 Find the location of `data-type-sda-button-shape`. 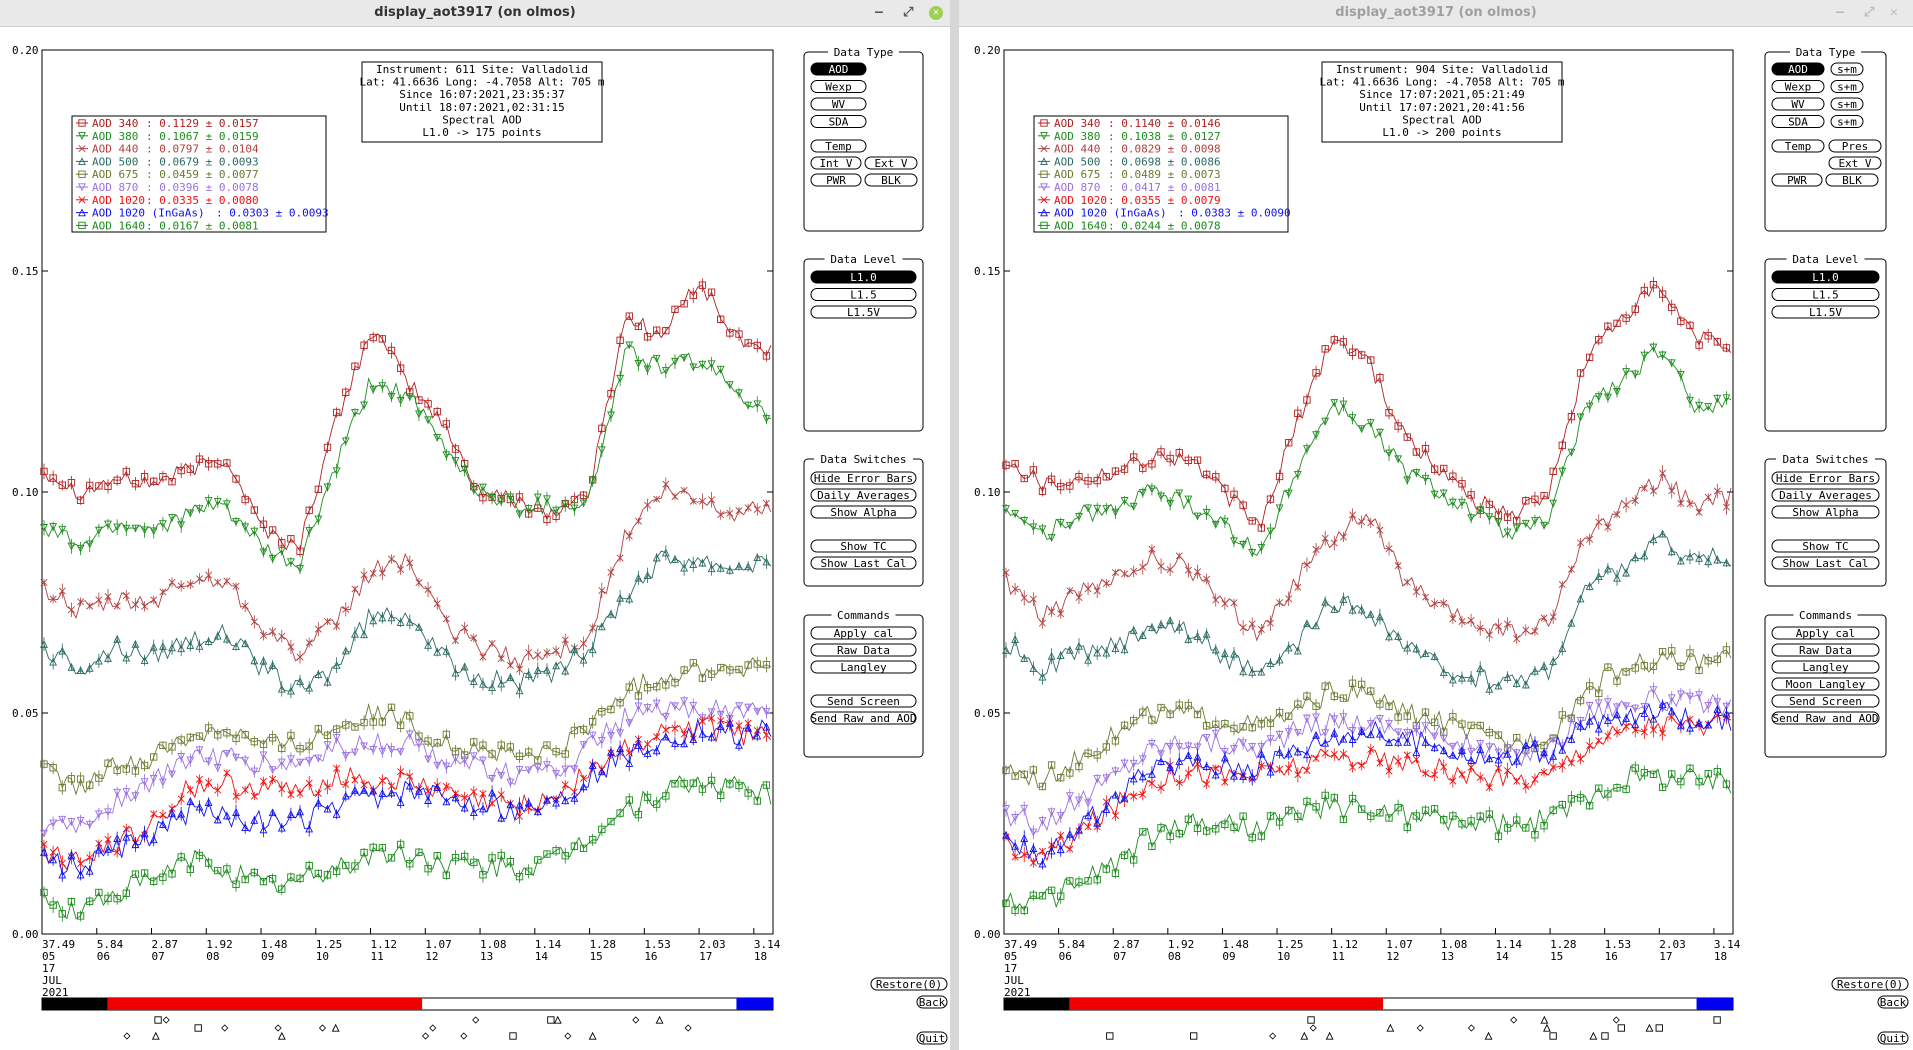

data-type-sda-button-shape is located at coordinates (1798, 121).